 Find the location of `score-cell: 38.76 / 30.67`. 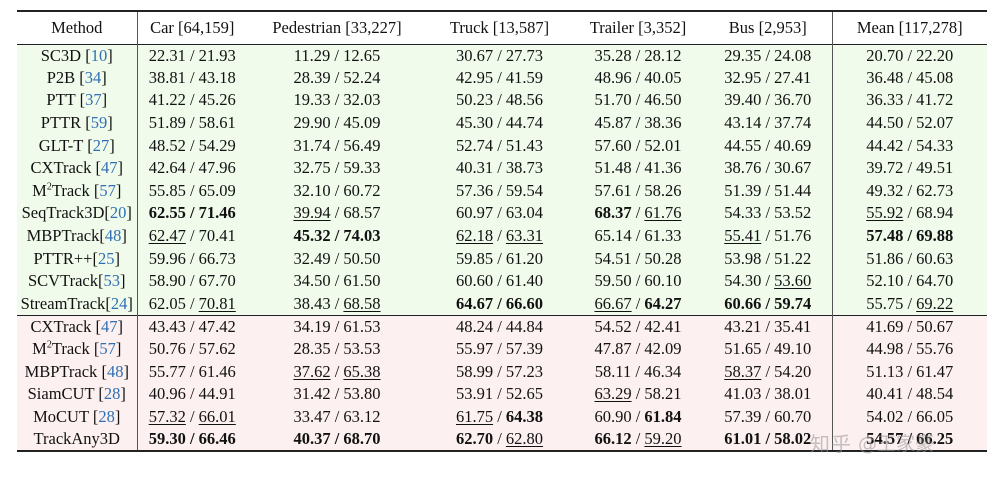

score-cell: 38.76 / 30.67 is located at coordinates (768, 168).